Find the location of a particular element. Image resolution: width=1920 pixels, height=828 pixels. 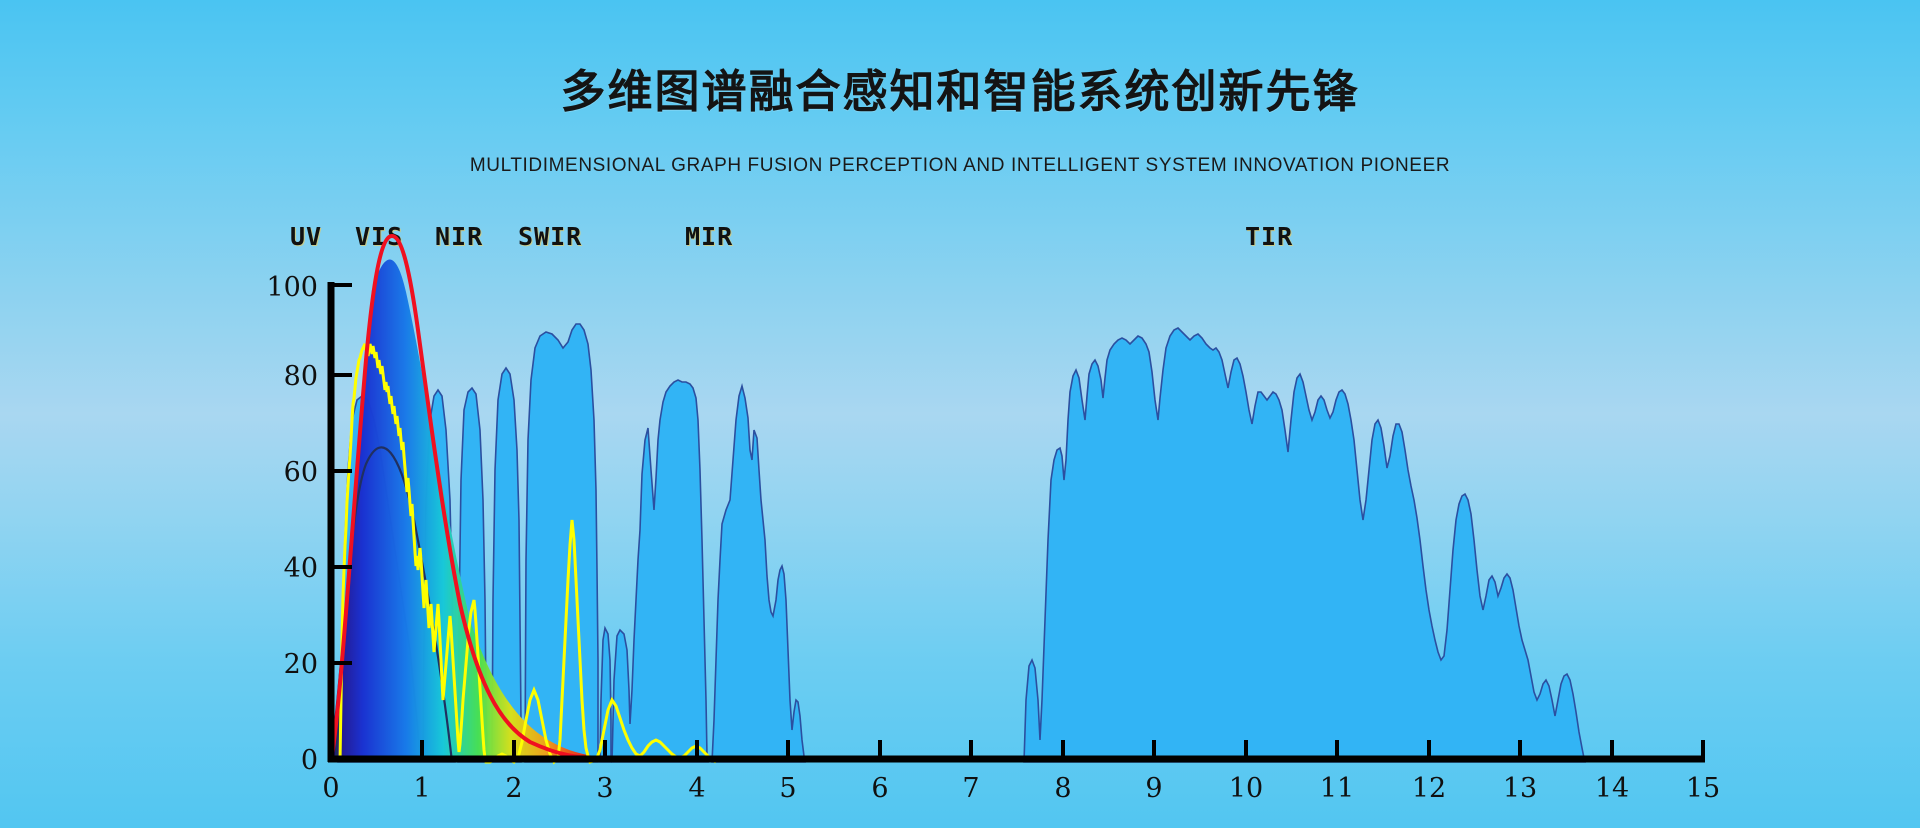

y-tick-60: 60 is located at coordinates (301, 472).